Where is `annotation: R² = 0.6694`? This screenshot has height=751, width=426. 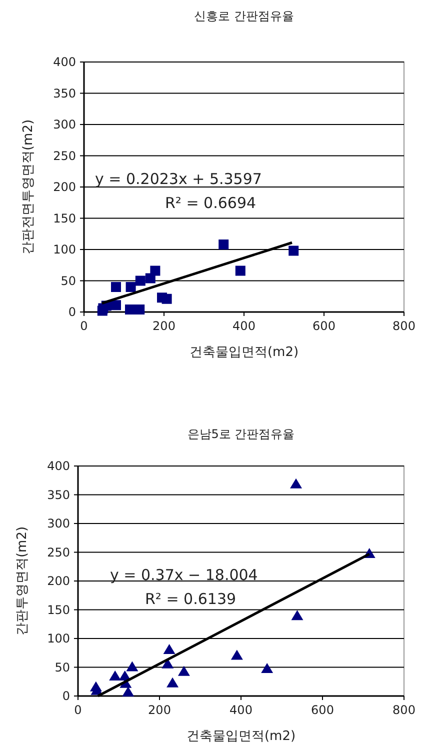 annotation: R² = 0.6694 is located at coordinates (210, 203).